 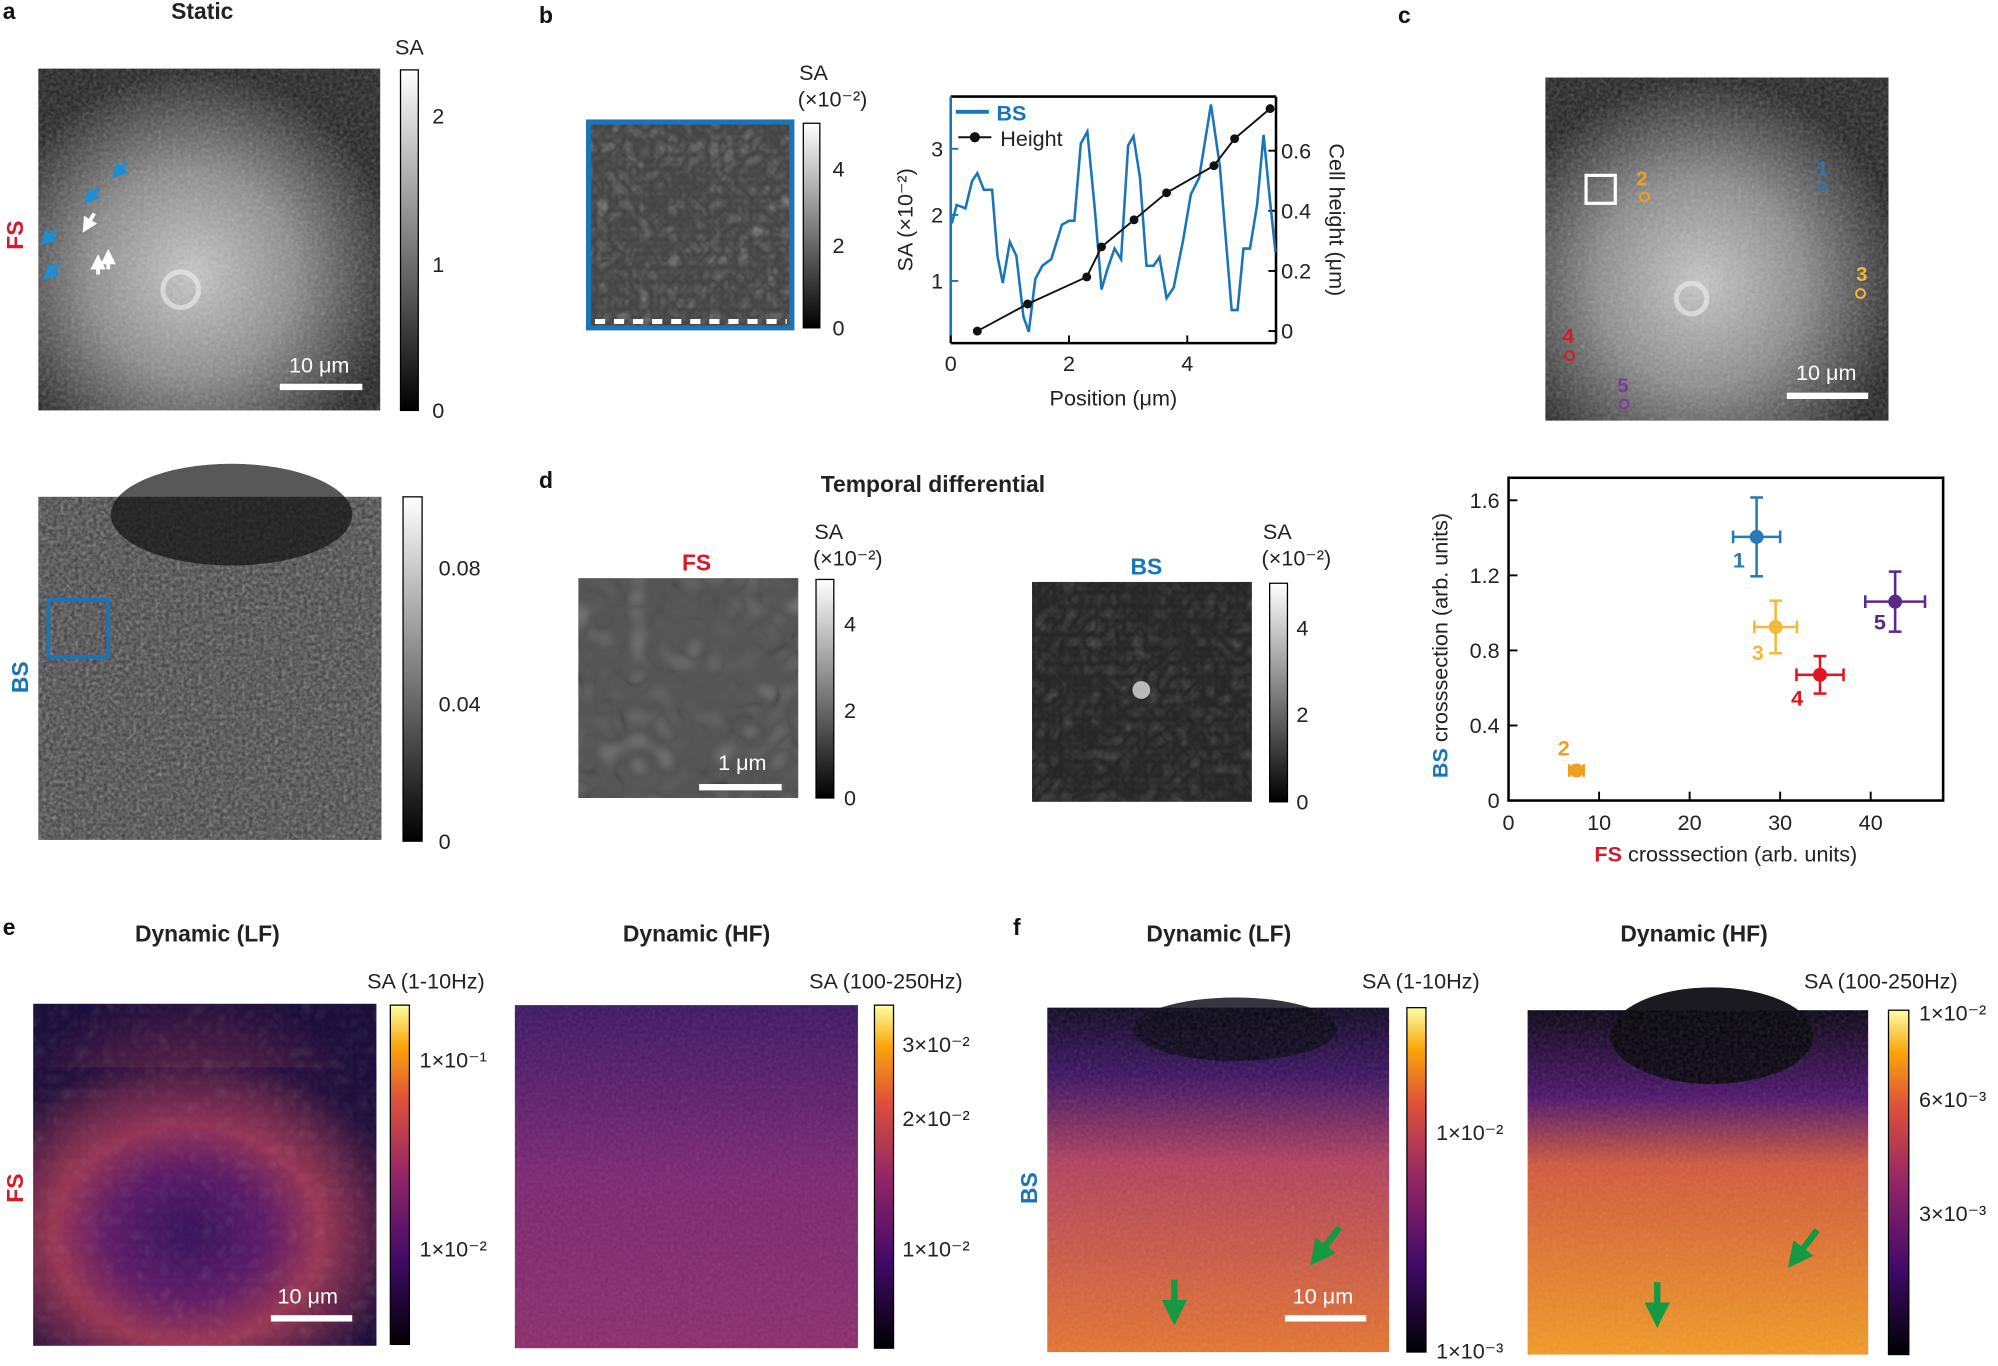 What do you see at coordinates (1440, 645) in the screenshot?
I see `y-axis-label: BS crosssection (arb. units)` at bounding box center [1440, 645].